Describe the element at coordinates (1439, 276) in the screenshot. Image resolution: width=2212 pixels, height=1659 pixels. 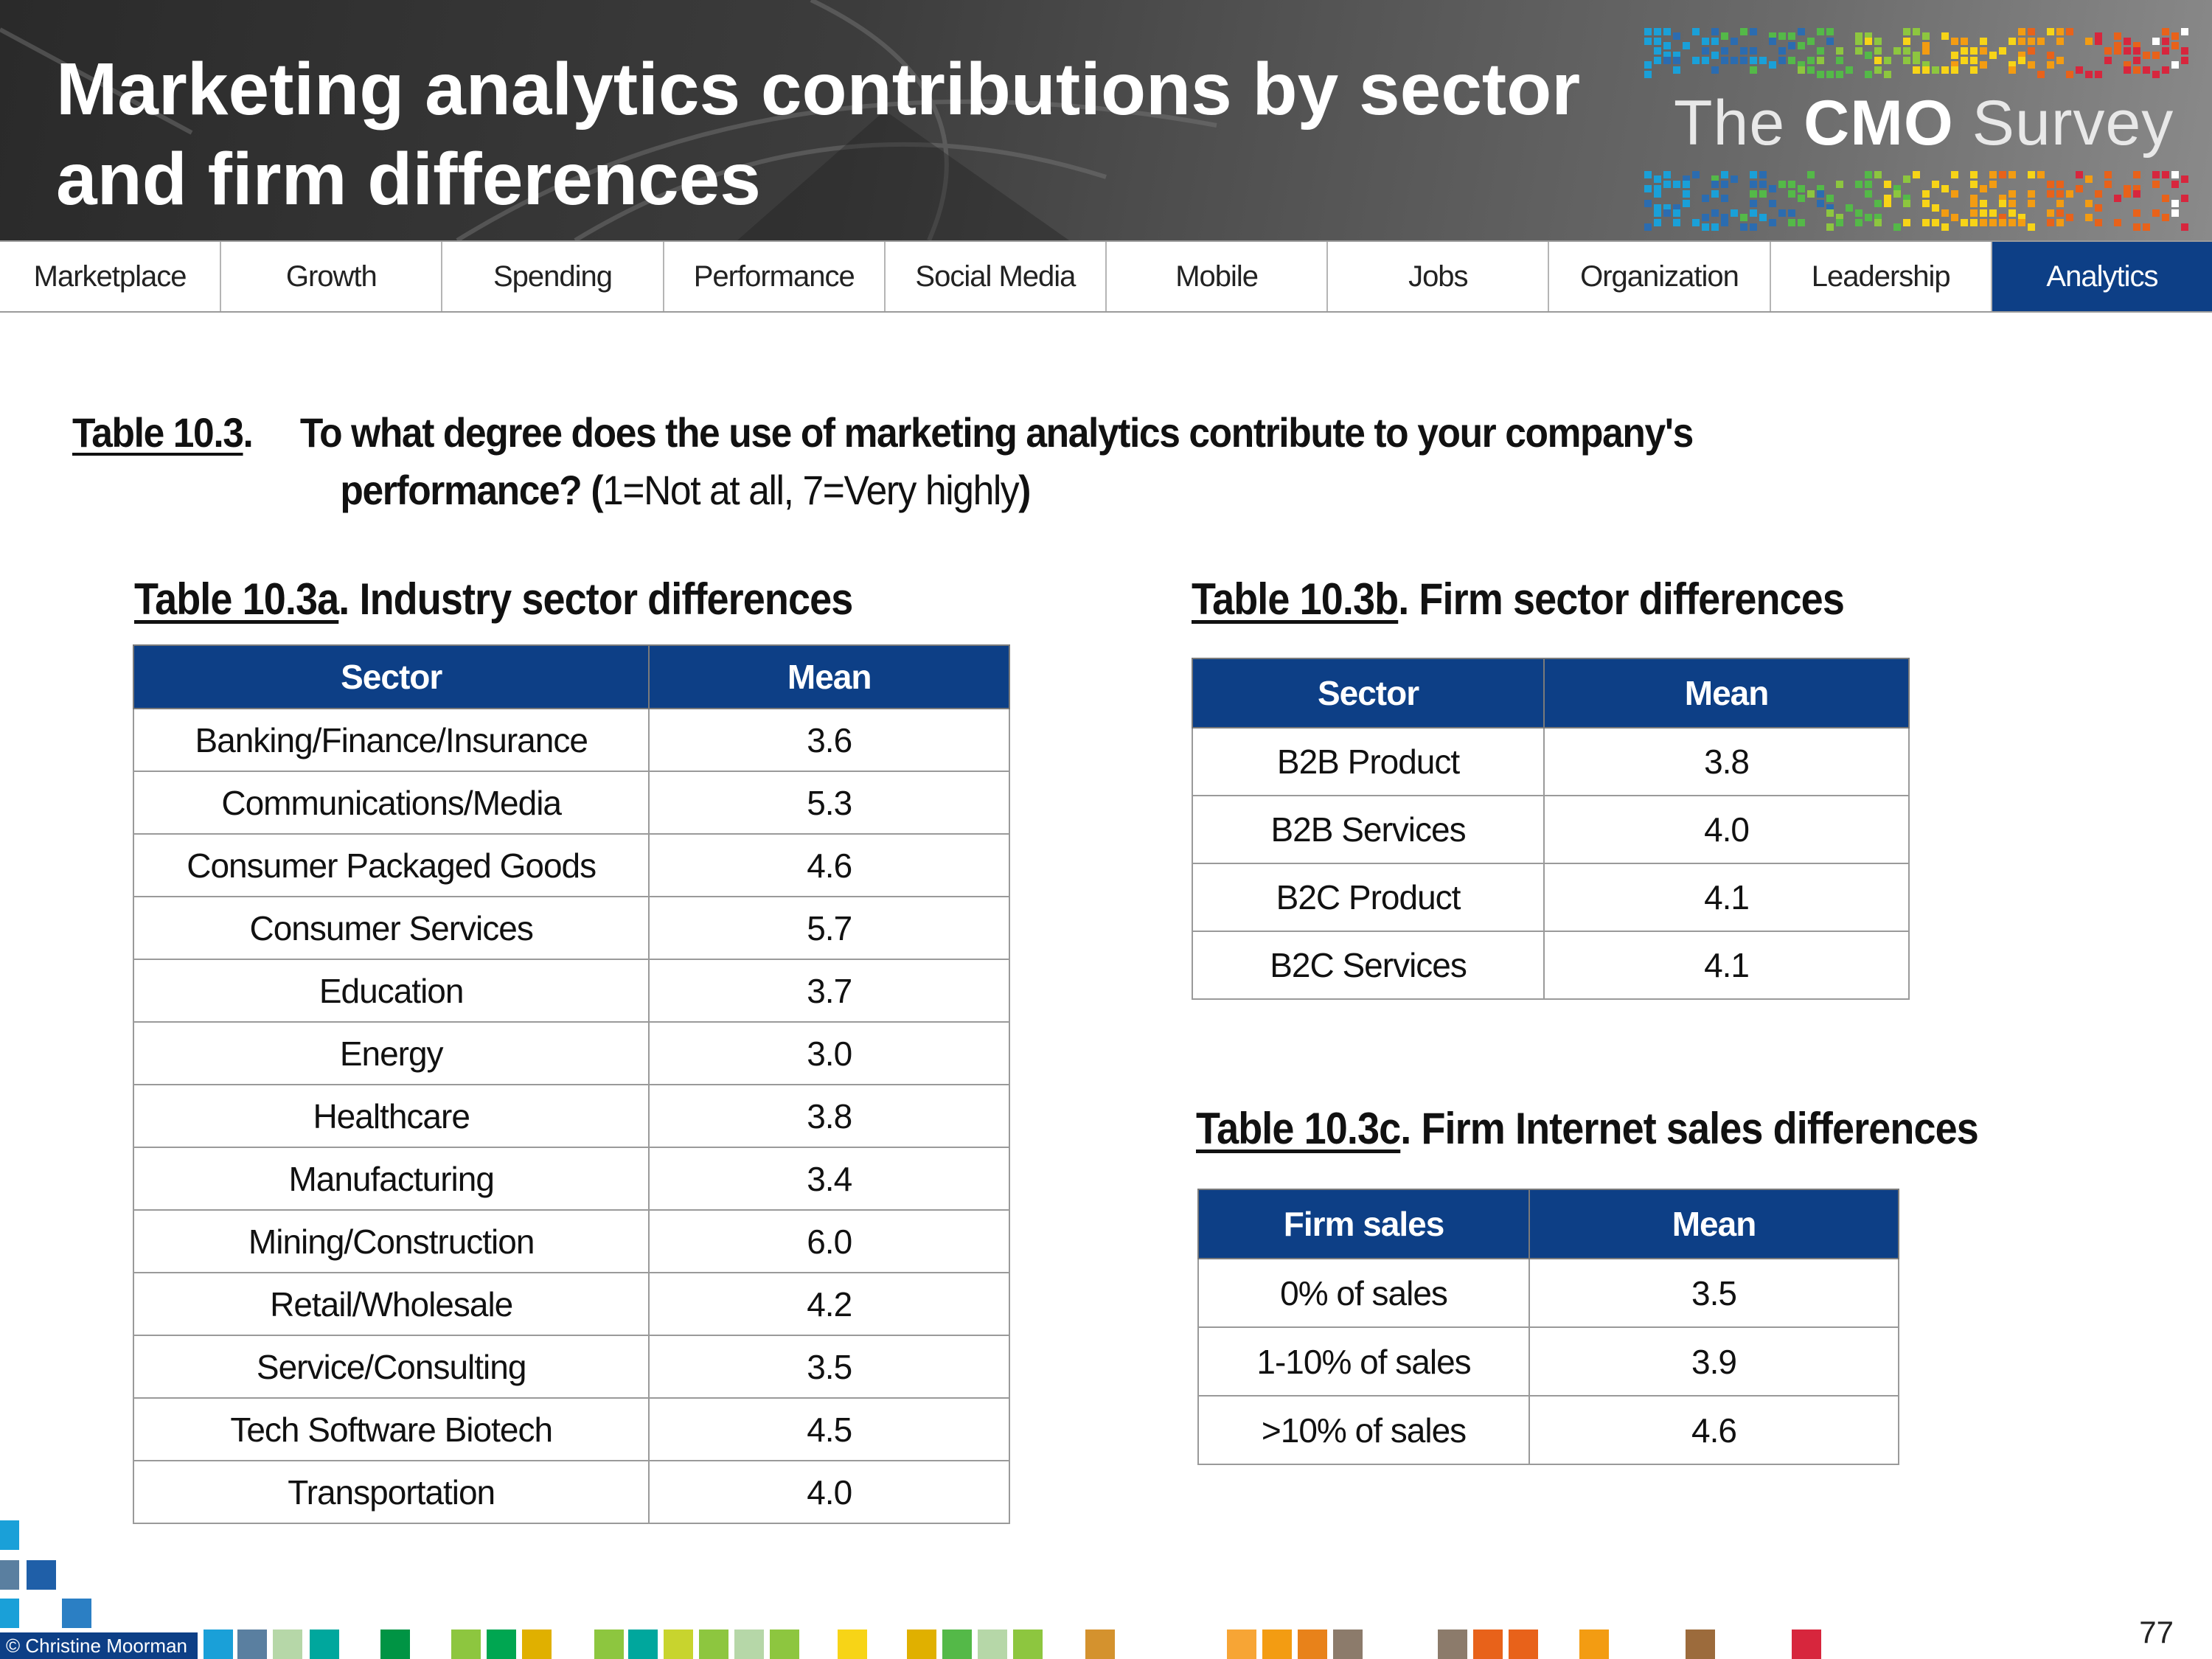
I see `tab-jobs: Jobs` at that location.